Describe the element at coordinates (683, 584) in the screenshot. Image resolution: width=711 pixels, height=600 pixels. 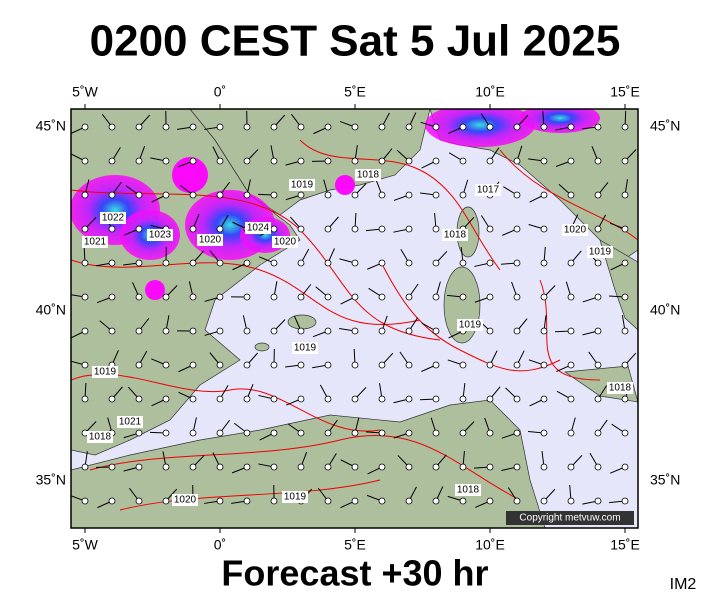
I see `image-code: IM2` at that location.